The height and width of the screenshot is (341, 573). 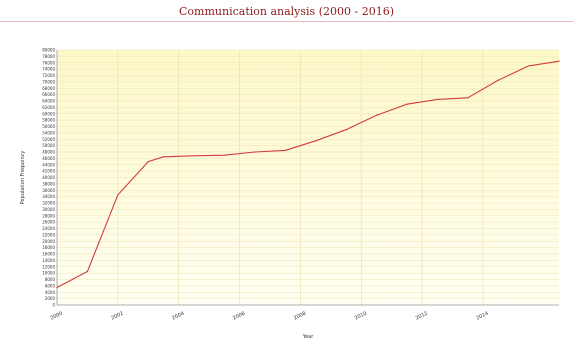 I want to click on x-tick-label: 2010, so click(x=361, y=316).